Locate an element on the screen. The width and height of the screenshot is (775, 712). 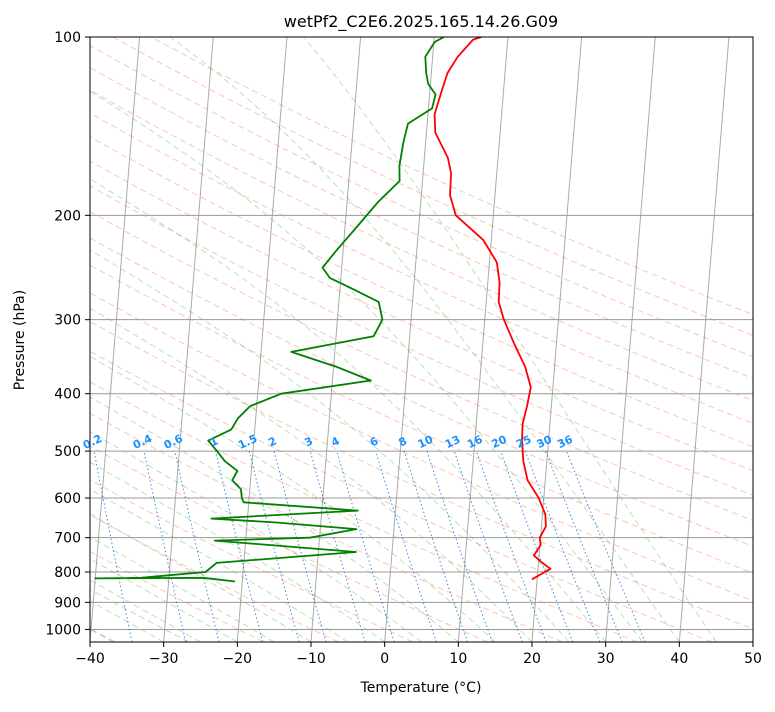
mixing-ratio-label: 36 is located at coordinates (565, 442).